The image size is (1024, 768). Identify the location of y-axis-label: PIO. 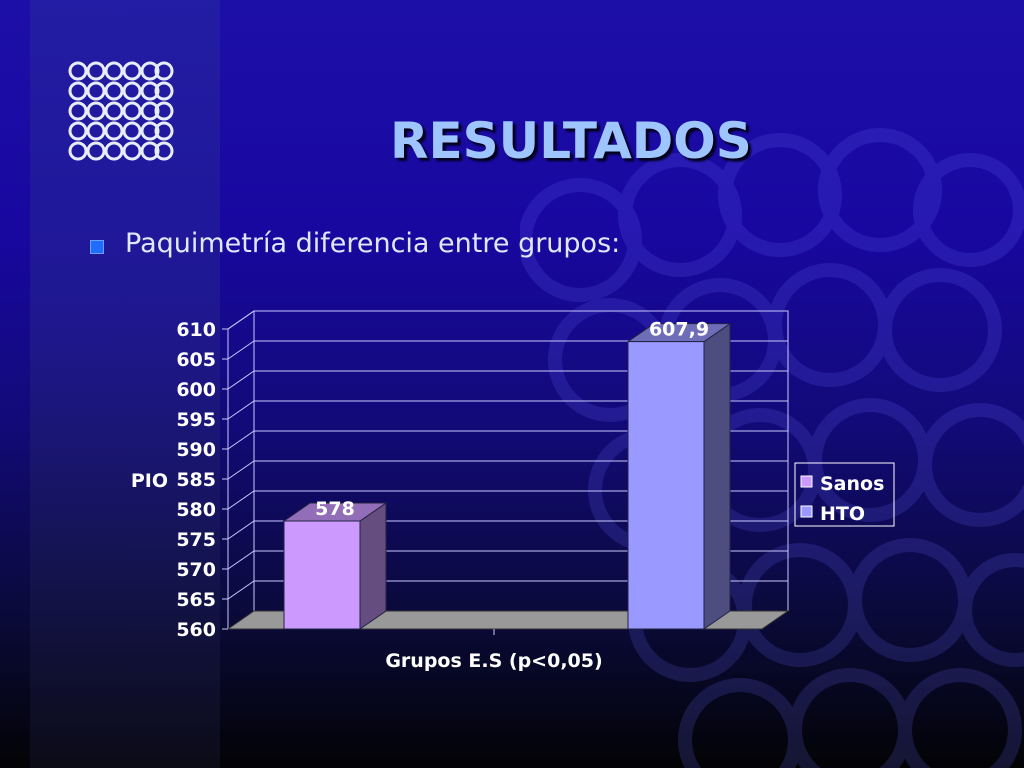
(149, 481).